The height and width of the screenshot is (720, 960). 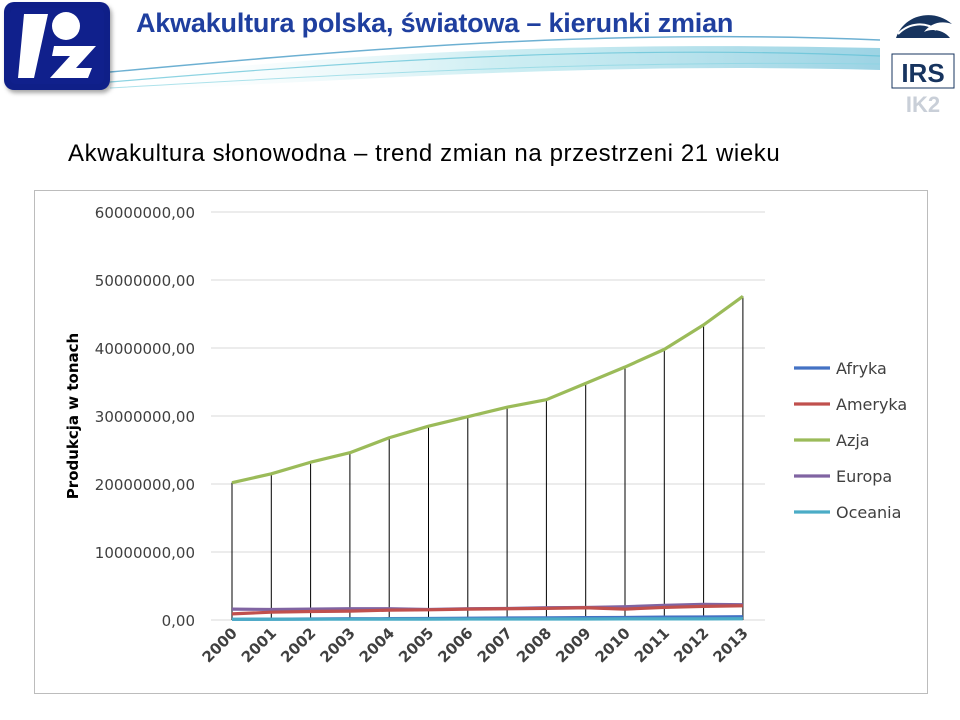 What do you see at coordinates (73, 416) in the screenshot?
I see `y-axis-title: Produkcja w tonach` at bounding box center [73, 416].